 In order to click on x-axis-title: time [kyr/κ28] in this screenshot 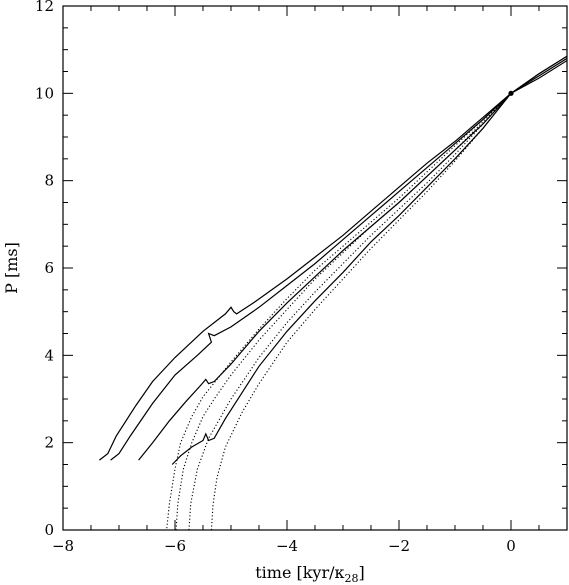, I will do `click(310, 574)`.